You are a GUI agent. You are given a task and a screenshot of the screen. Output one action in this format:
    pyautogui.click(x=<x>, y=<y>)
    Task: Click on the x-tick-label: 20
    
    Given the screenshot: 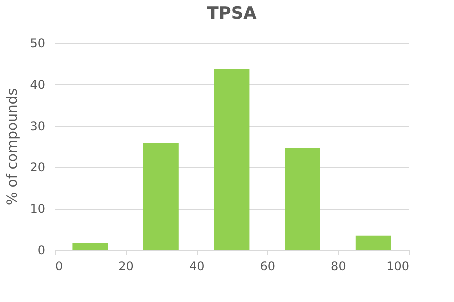 What is the action you would take?
    pyautogui.click(x=126, y=267)
    